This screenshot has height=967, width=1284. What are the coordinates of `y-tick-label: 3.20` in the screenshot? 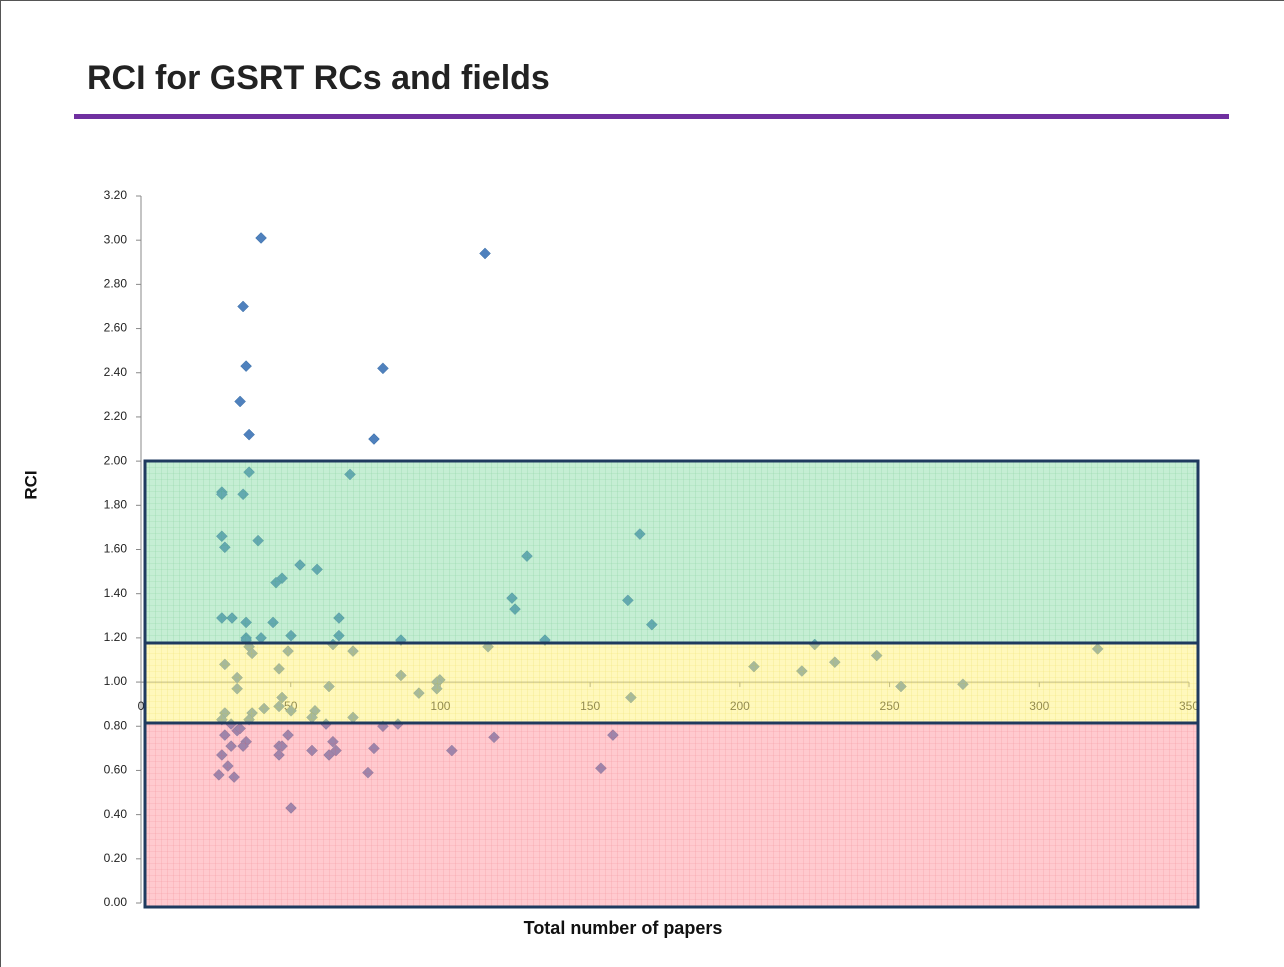 It's located at (116, 195).